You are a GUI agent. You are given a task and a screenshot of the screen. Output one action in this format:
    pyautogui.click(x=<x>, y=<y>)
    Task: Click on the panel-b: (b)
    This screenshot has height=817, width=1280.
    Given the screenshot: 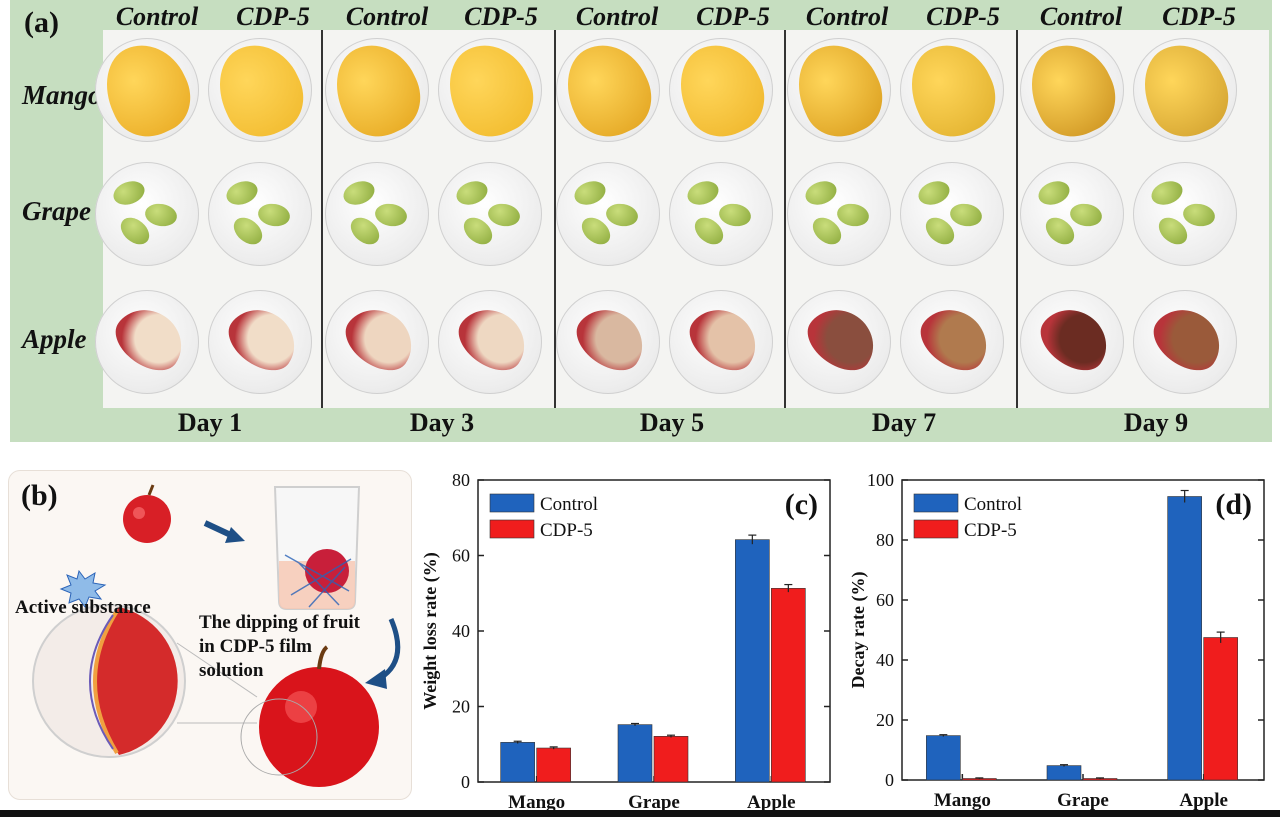 What is the action you would take?
    pyautogui.click(x=210, y=635)
    